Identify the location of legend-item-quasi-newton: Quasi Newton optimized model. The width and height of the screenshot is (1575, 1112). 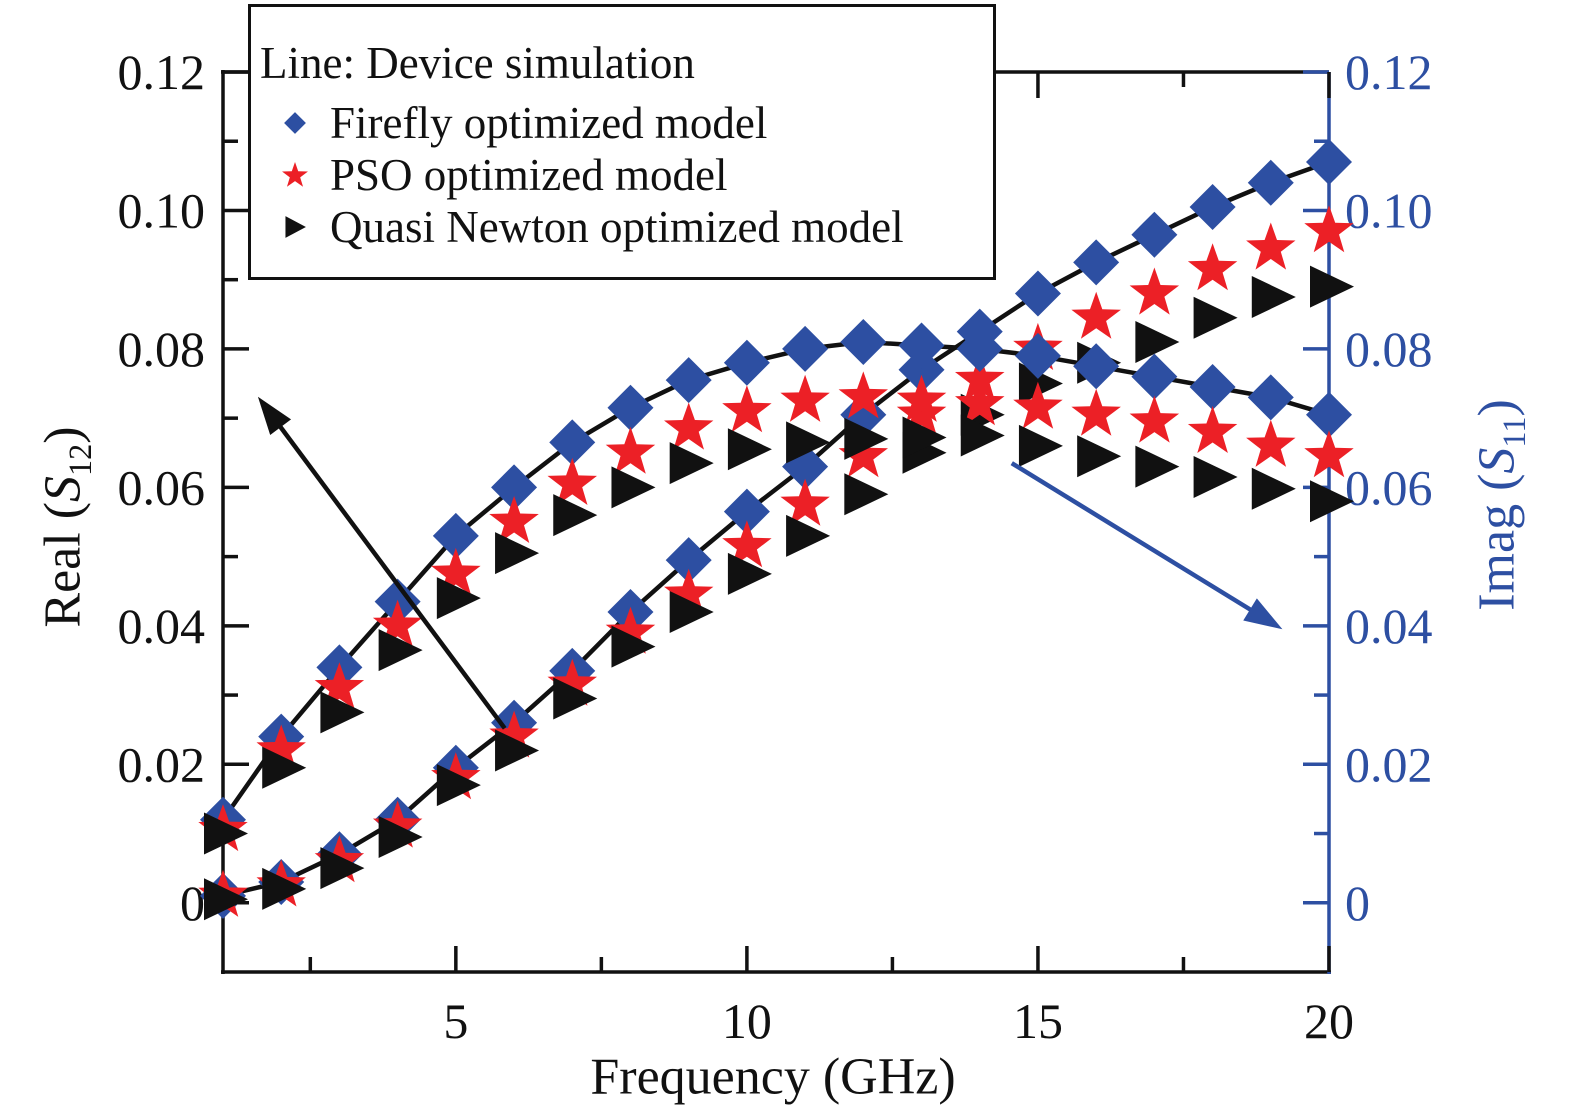
(622, 227).